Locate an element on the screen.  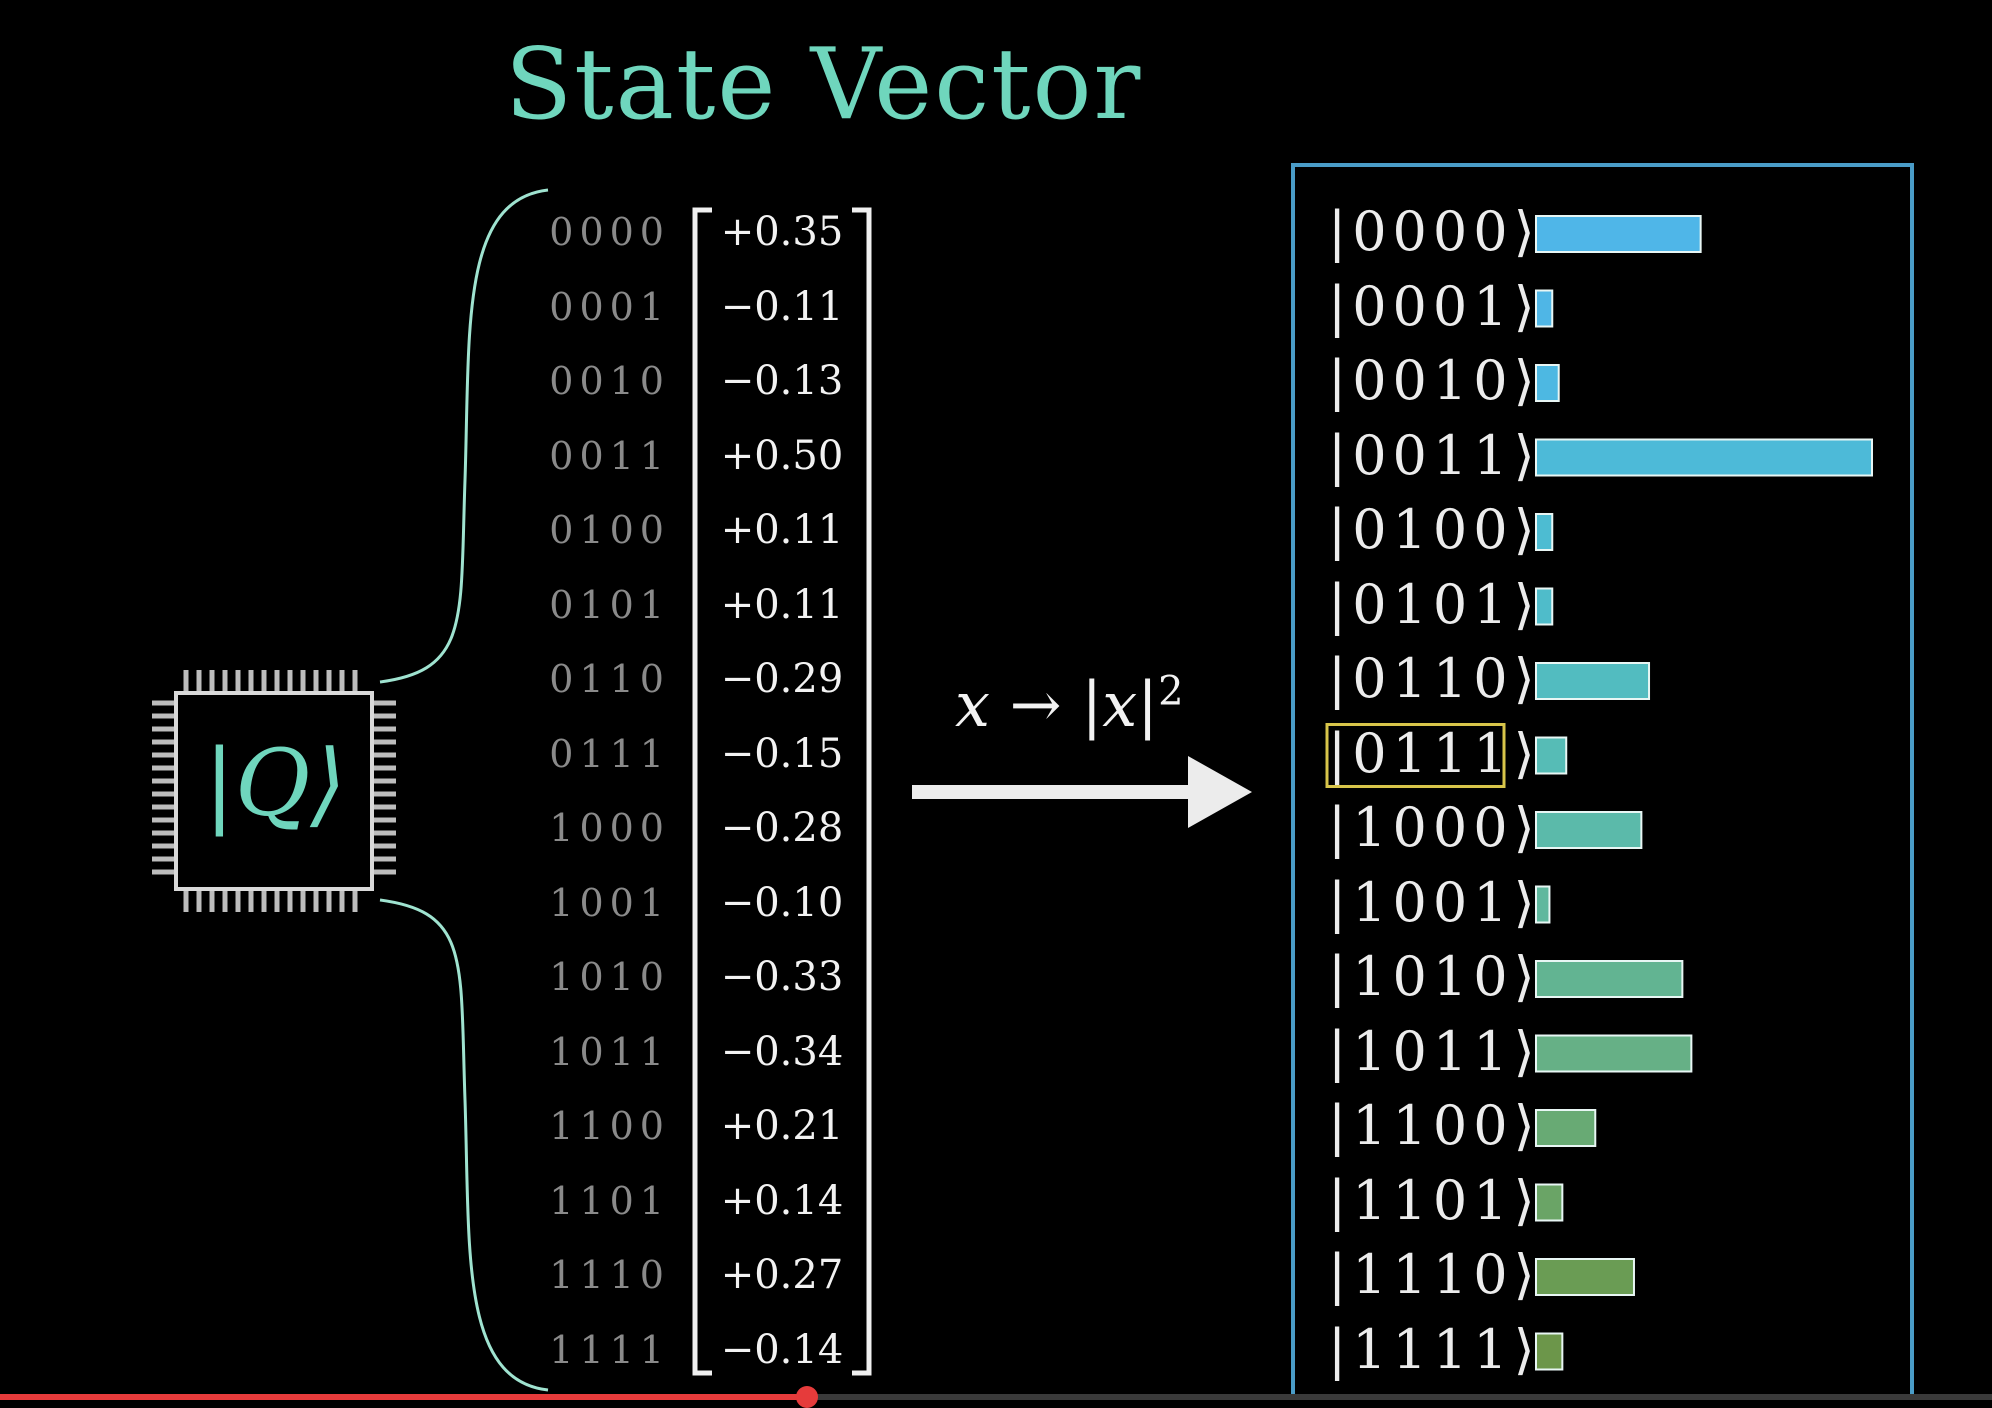
curly-brace is located at coordinates (464, 436).